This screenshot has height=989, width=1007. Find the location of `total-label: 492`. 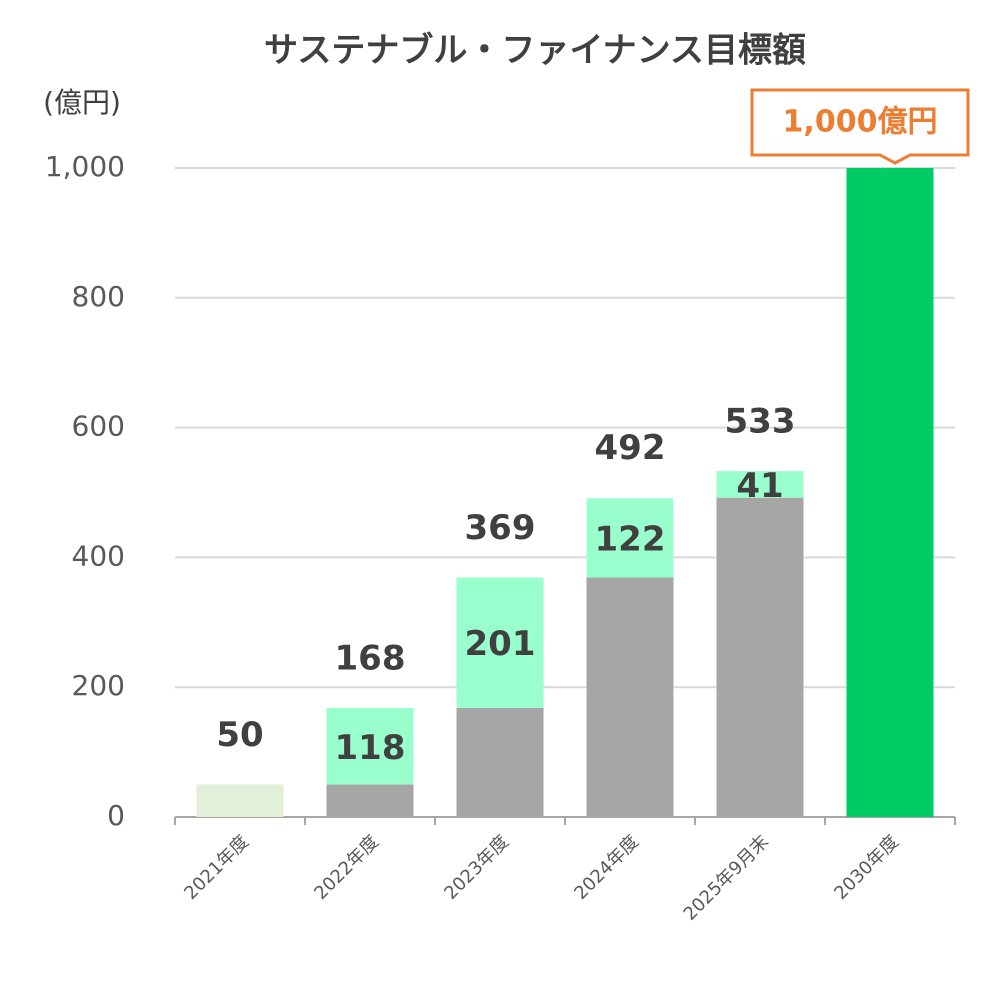

total-label: 492 is located at coordinates (630, 448).